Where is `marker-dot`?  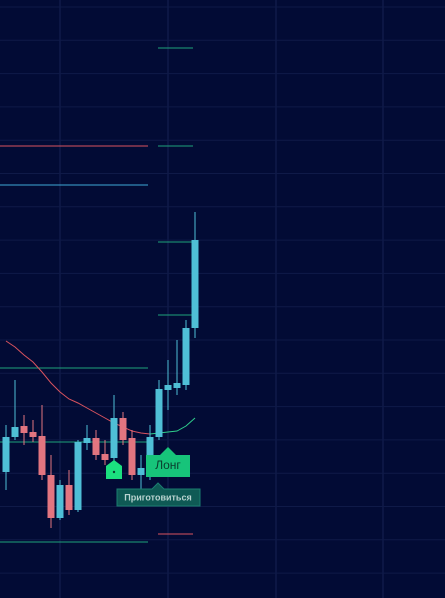 marker-dot is located at coordinates (114, 472).